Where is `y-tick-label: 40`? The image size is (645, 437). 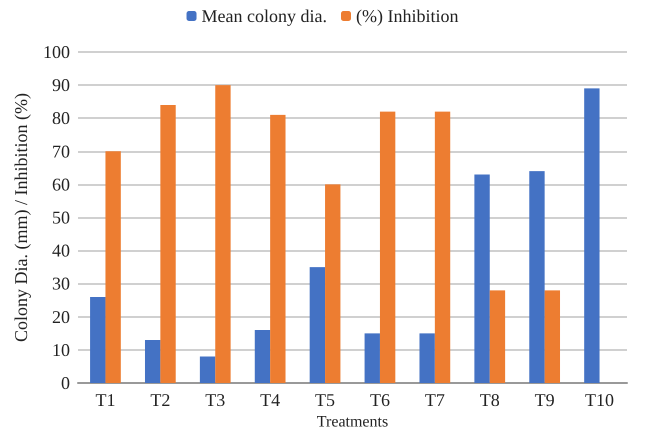
y-tick-label: 40 is located at coordinates (61, 250).